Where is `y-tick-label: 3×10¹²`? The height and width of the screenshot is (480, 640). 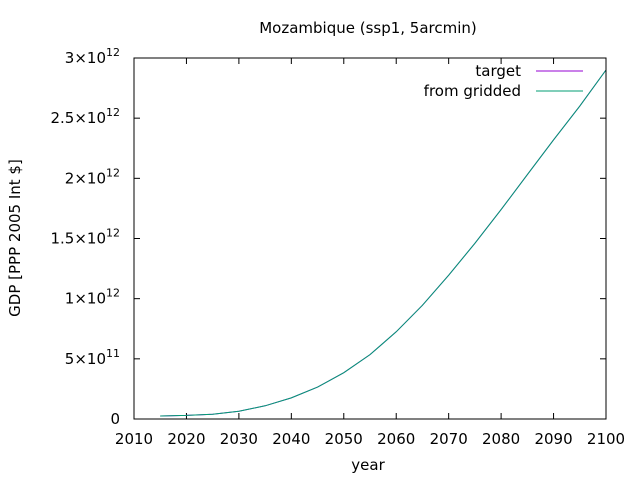 y-tick-label: 3×10¹² is located at coordinates (92, 56).